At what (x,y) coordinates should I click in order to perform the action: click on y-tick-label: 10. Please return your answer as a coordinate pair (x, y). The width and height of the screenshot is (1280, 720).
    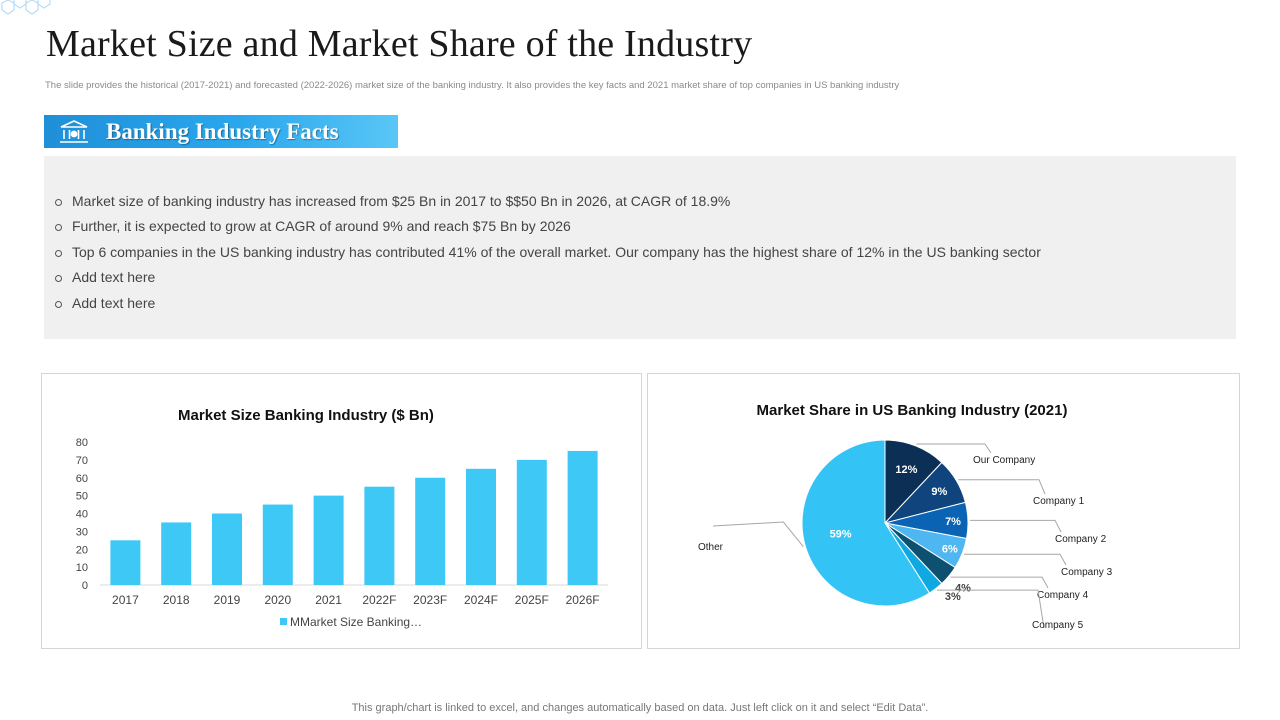
    Looking at the image, I should click on (82, 568).